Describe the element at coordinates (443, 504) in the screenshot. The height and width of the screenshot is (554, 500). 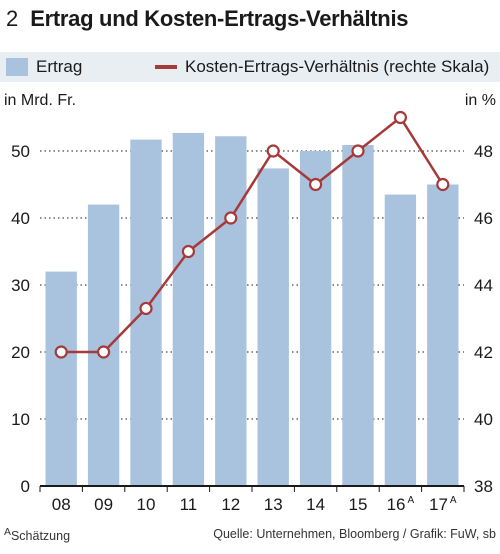
I see `x-tick-label-17: 17 A` at that location.